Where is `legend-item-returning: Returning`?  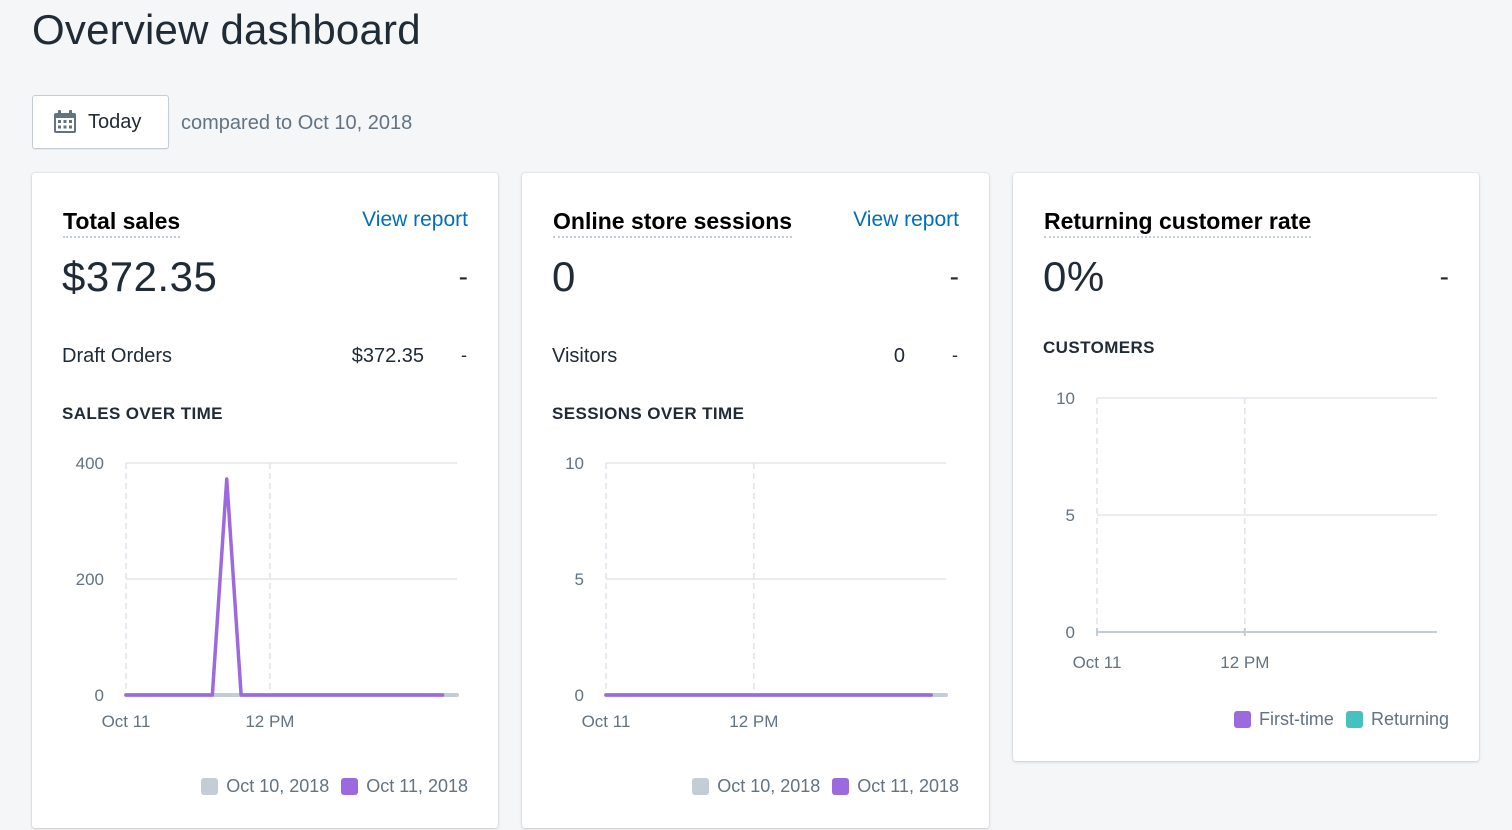 legend-item-returning: Returning is located at coordinates (1397, 719).